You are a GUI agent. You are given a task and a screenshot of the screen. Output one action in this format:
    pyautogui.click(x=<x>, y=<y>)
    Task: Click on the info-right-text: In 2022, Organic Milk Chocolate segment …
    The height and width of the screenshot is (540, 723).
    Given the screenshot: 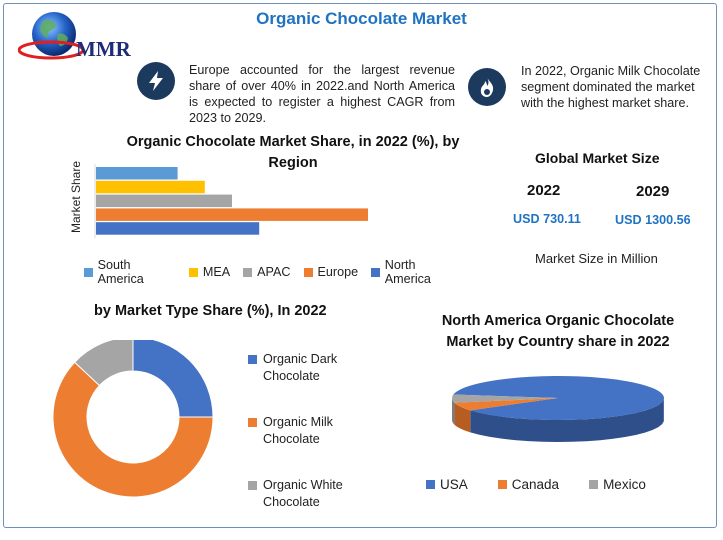 What is the action you would take?
    pyautogui.click(x=611, y=87)
    